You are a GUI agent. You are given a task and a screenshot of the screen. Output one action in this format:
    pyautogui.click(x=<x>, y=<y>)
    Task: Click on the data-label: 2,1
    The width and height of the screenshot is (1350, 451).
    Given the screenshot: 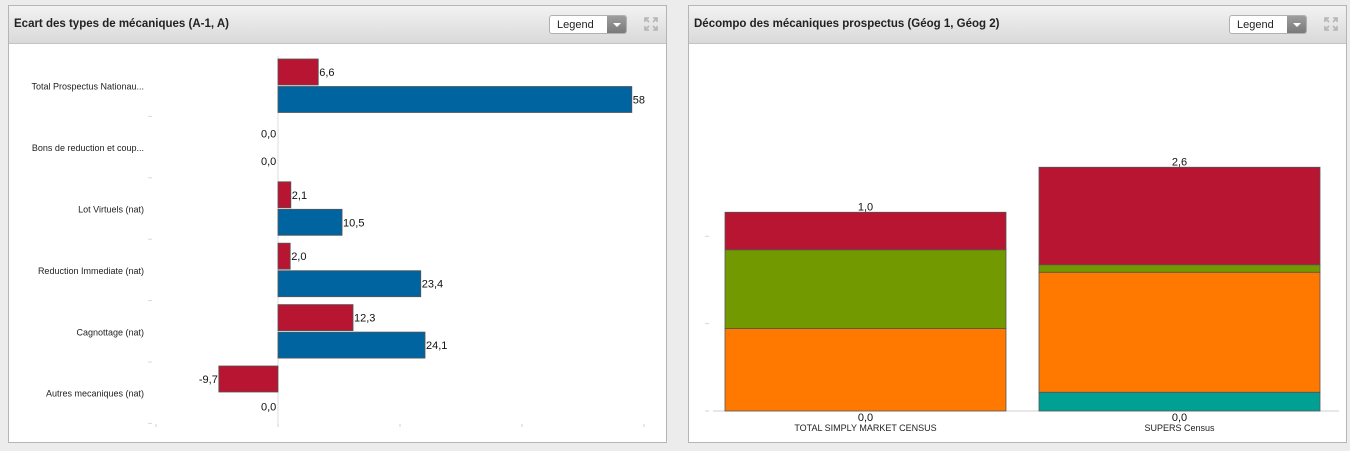 What is the action you would take?
    pyautogui.click(x=299, y=196)
    